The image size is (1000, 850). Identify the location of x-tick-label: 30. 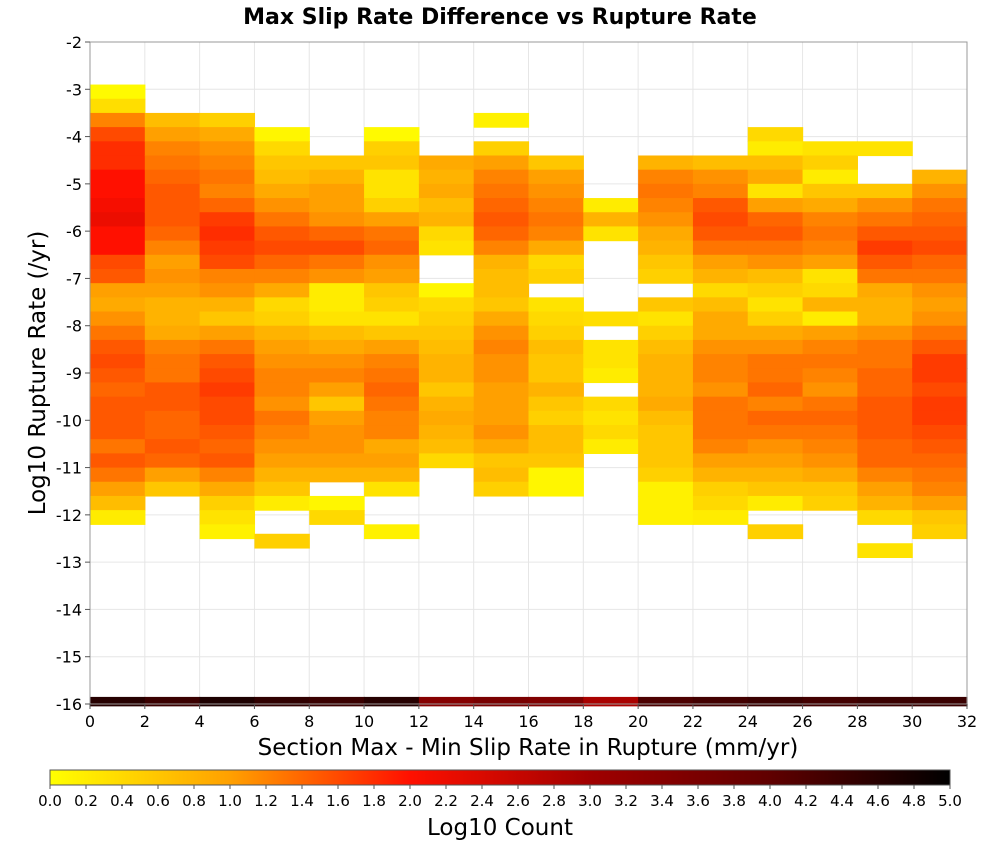
(912, 721).